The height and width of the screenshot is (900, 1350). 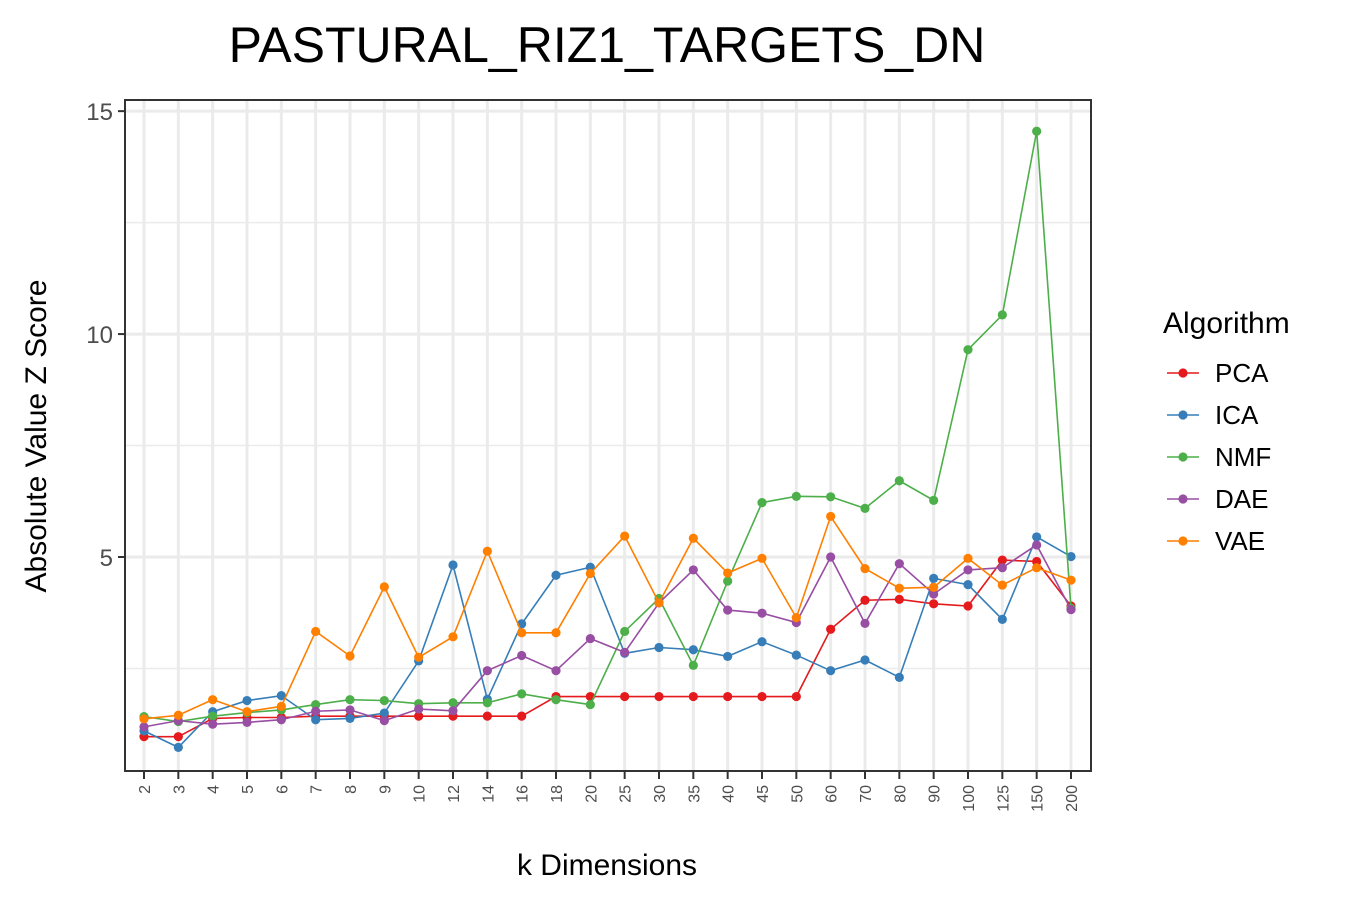 I want to click on x-tick-label: 25, so click(x=626, y=794).